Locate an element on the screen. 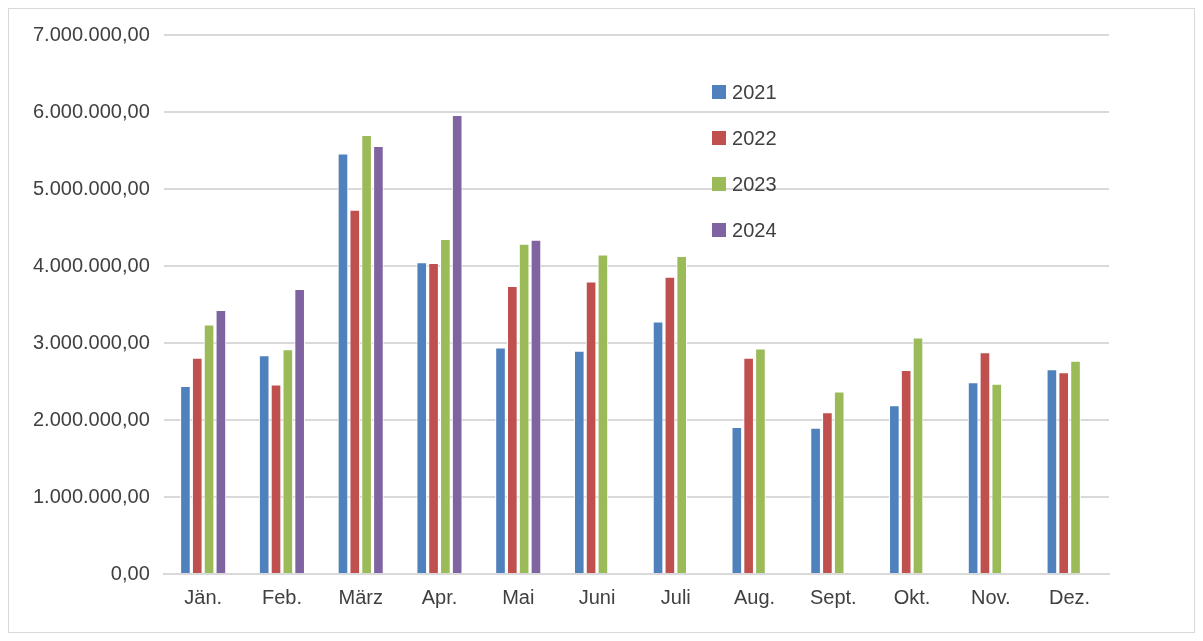 This screenshot has width=1203, height=641. y-tick-label: 0,00 is located at coordinates (130, 572).